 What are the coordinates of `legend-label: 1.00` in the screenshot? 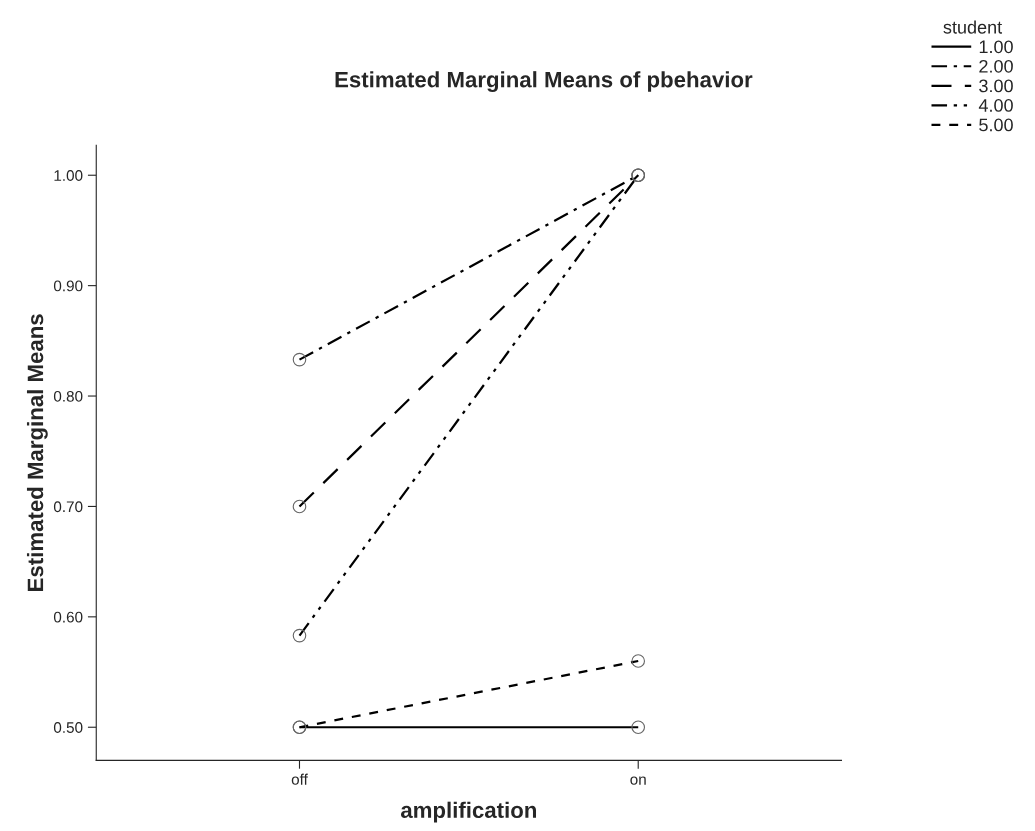 It's located at (996, 47).